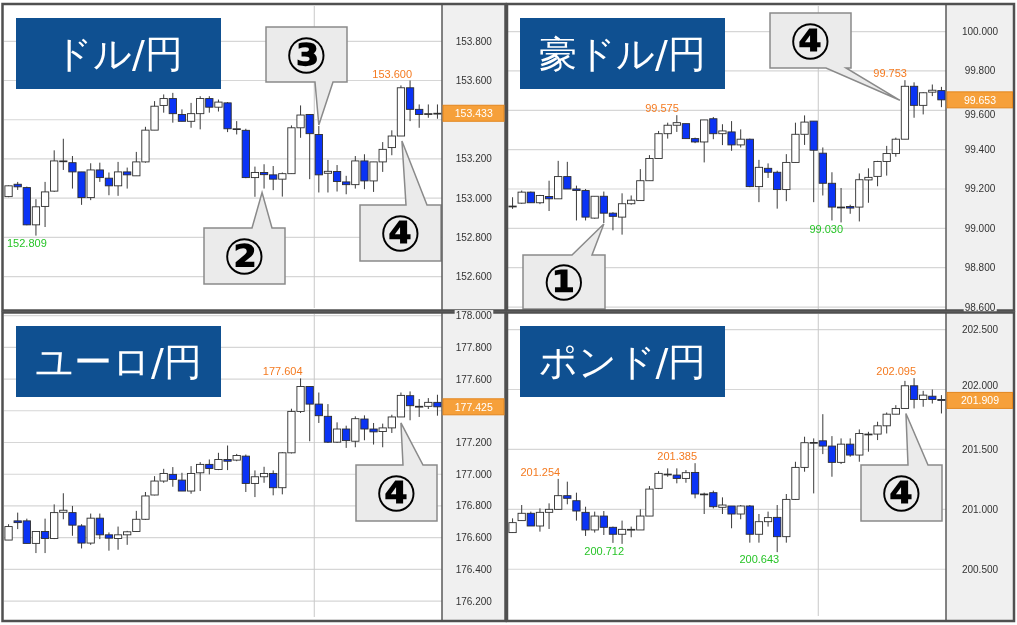 This screenshot has width=1017, height=625. Describe the element at coordinates (474, 474) in the screenshot. I see `y-tick-label: 177.000` at that location.